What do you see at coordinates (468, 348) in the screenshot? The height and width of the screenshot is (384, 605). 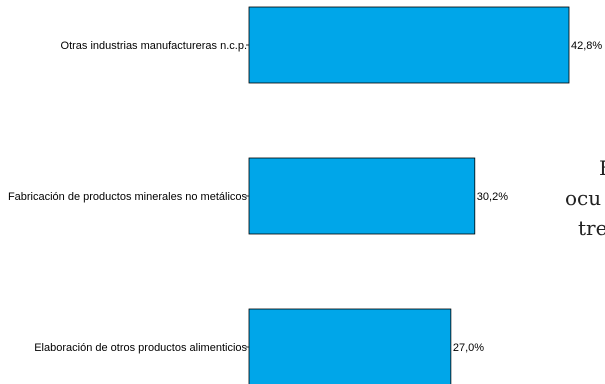 I see `value-label-3: 27,0%` at bounding box center [468, 348].